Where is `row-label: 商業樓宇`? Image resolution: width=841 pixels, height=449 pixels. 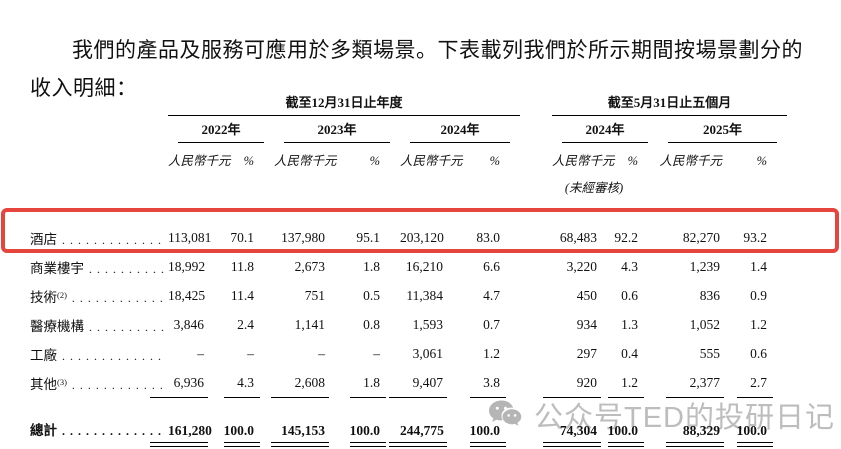
row-label: 商業樓宇 is located at coordinates (99, 266).